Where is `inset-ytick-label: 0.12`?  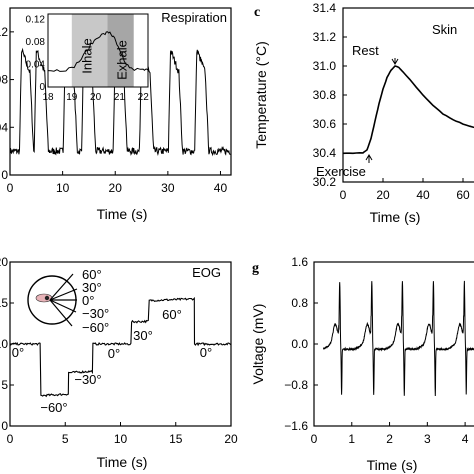
inset-ytick-label: 0.12 is located at coordinates (36, 20).